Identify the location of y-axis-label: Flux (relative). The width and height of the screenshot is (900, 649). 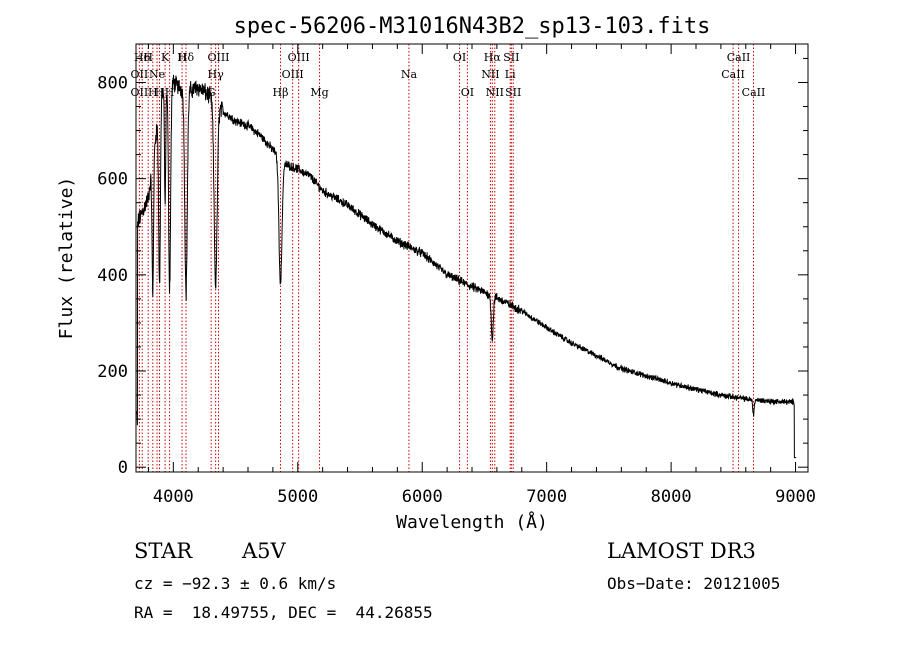
(66, 258).